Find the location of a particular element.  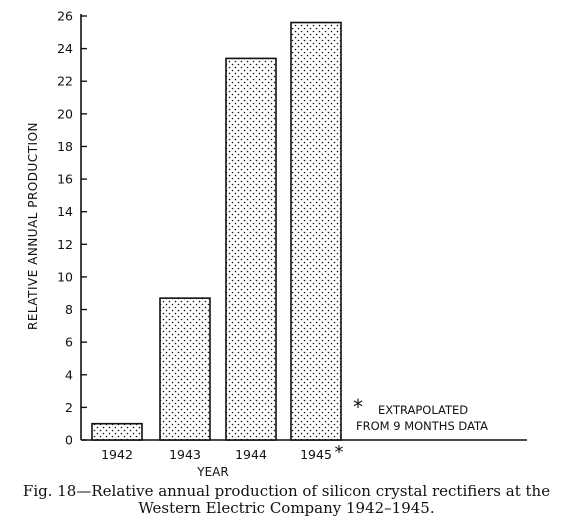

y-tick-label: 26 is located at coordinates (65, 16).